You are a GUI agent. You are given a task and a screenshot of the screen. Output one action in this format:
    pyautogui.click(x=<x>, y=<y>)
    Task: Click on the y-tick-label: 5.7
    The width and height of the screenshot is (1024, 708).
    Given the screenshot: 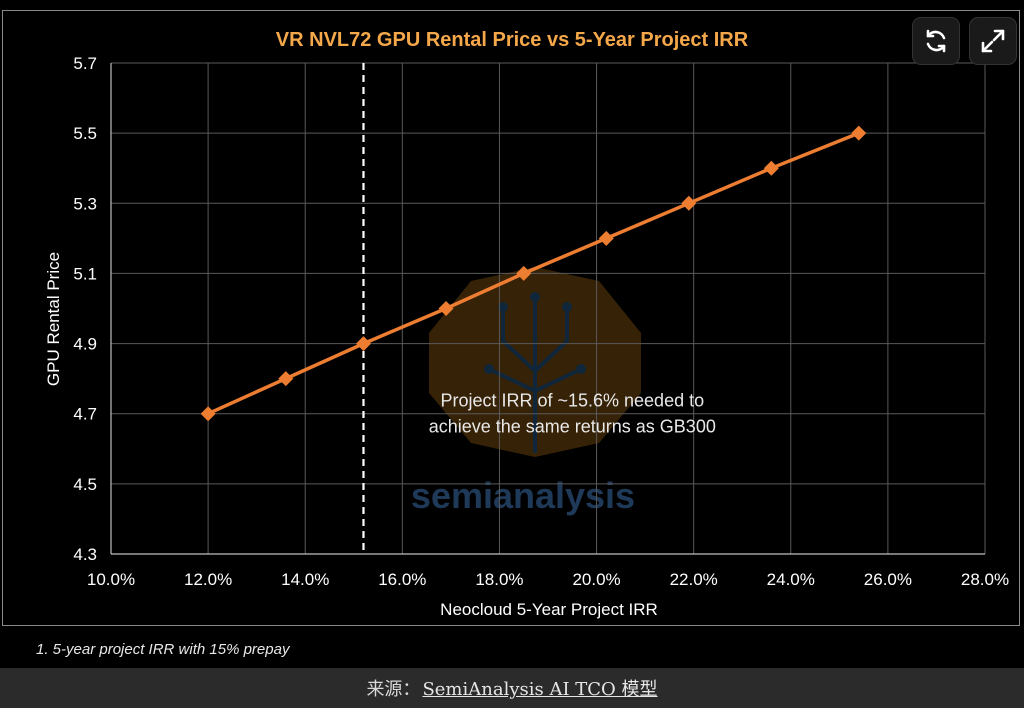 What is the action you would take?
    pyautogui.click(x=85, y=63)
    